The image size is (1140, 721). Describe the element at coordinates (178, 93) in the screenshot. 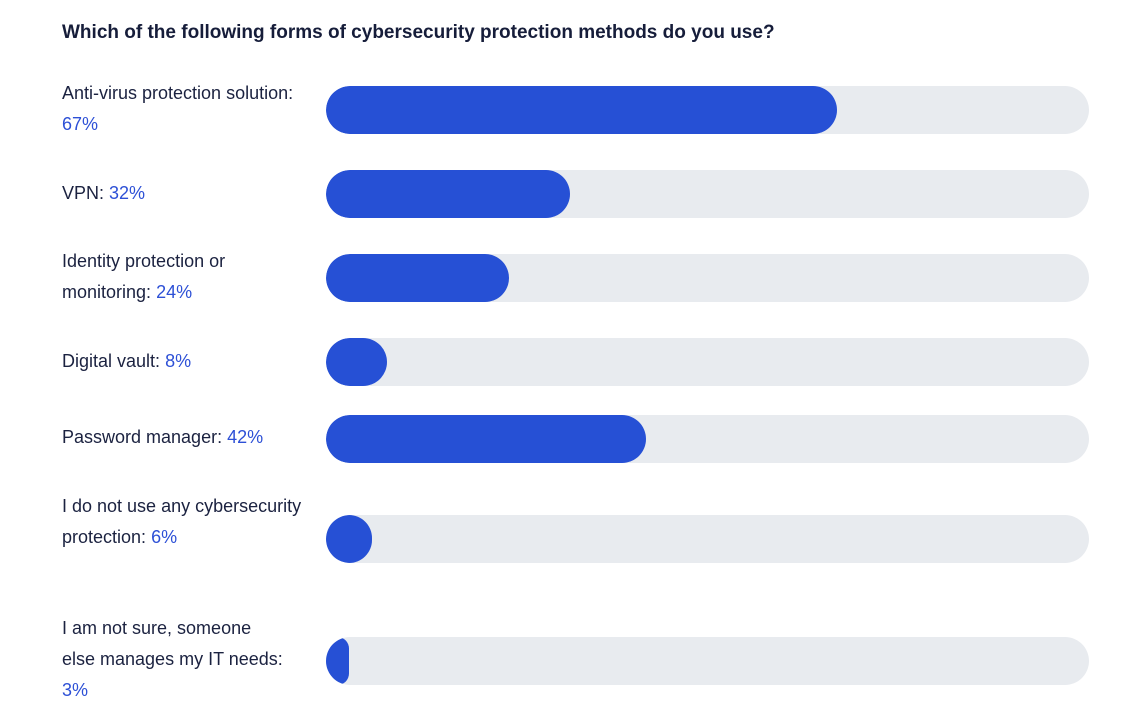

I see `bar-label-text: Anti-virus protection solution:` at that location.